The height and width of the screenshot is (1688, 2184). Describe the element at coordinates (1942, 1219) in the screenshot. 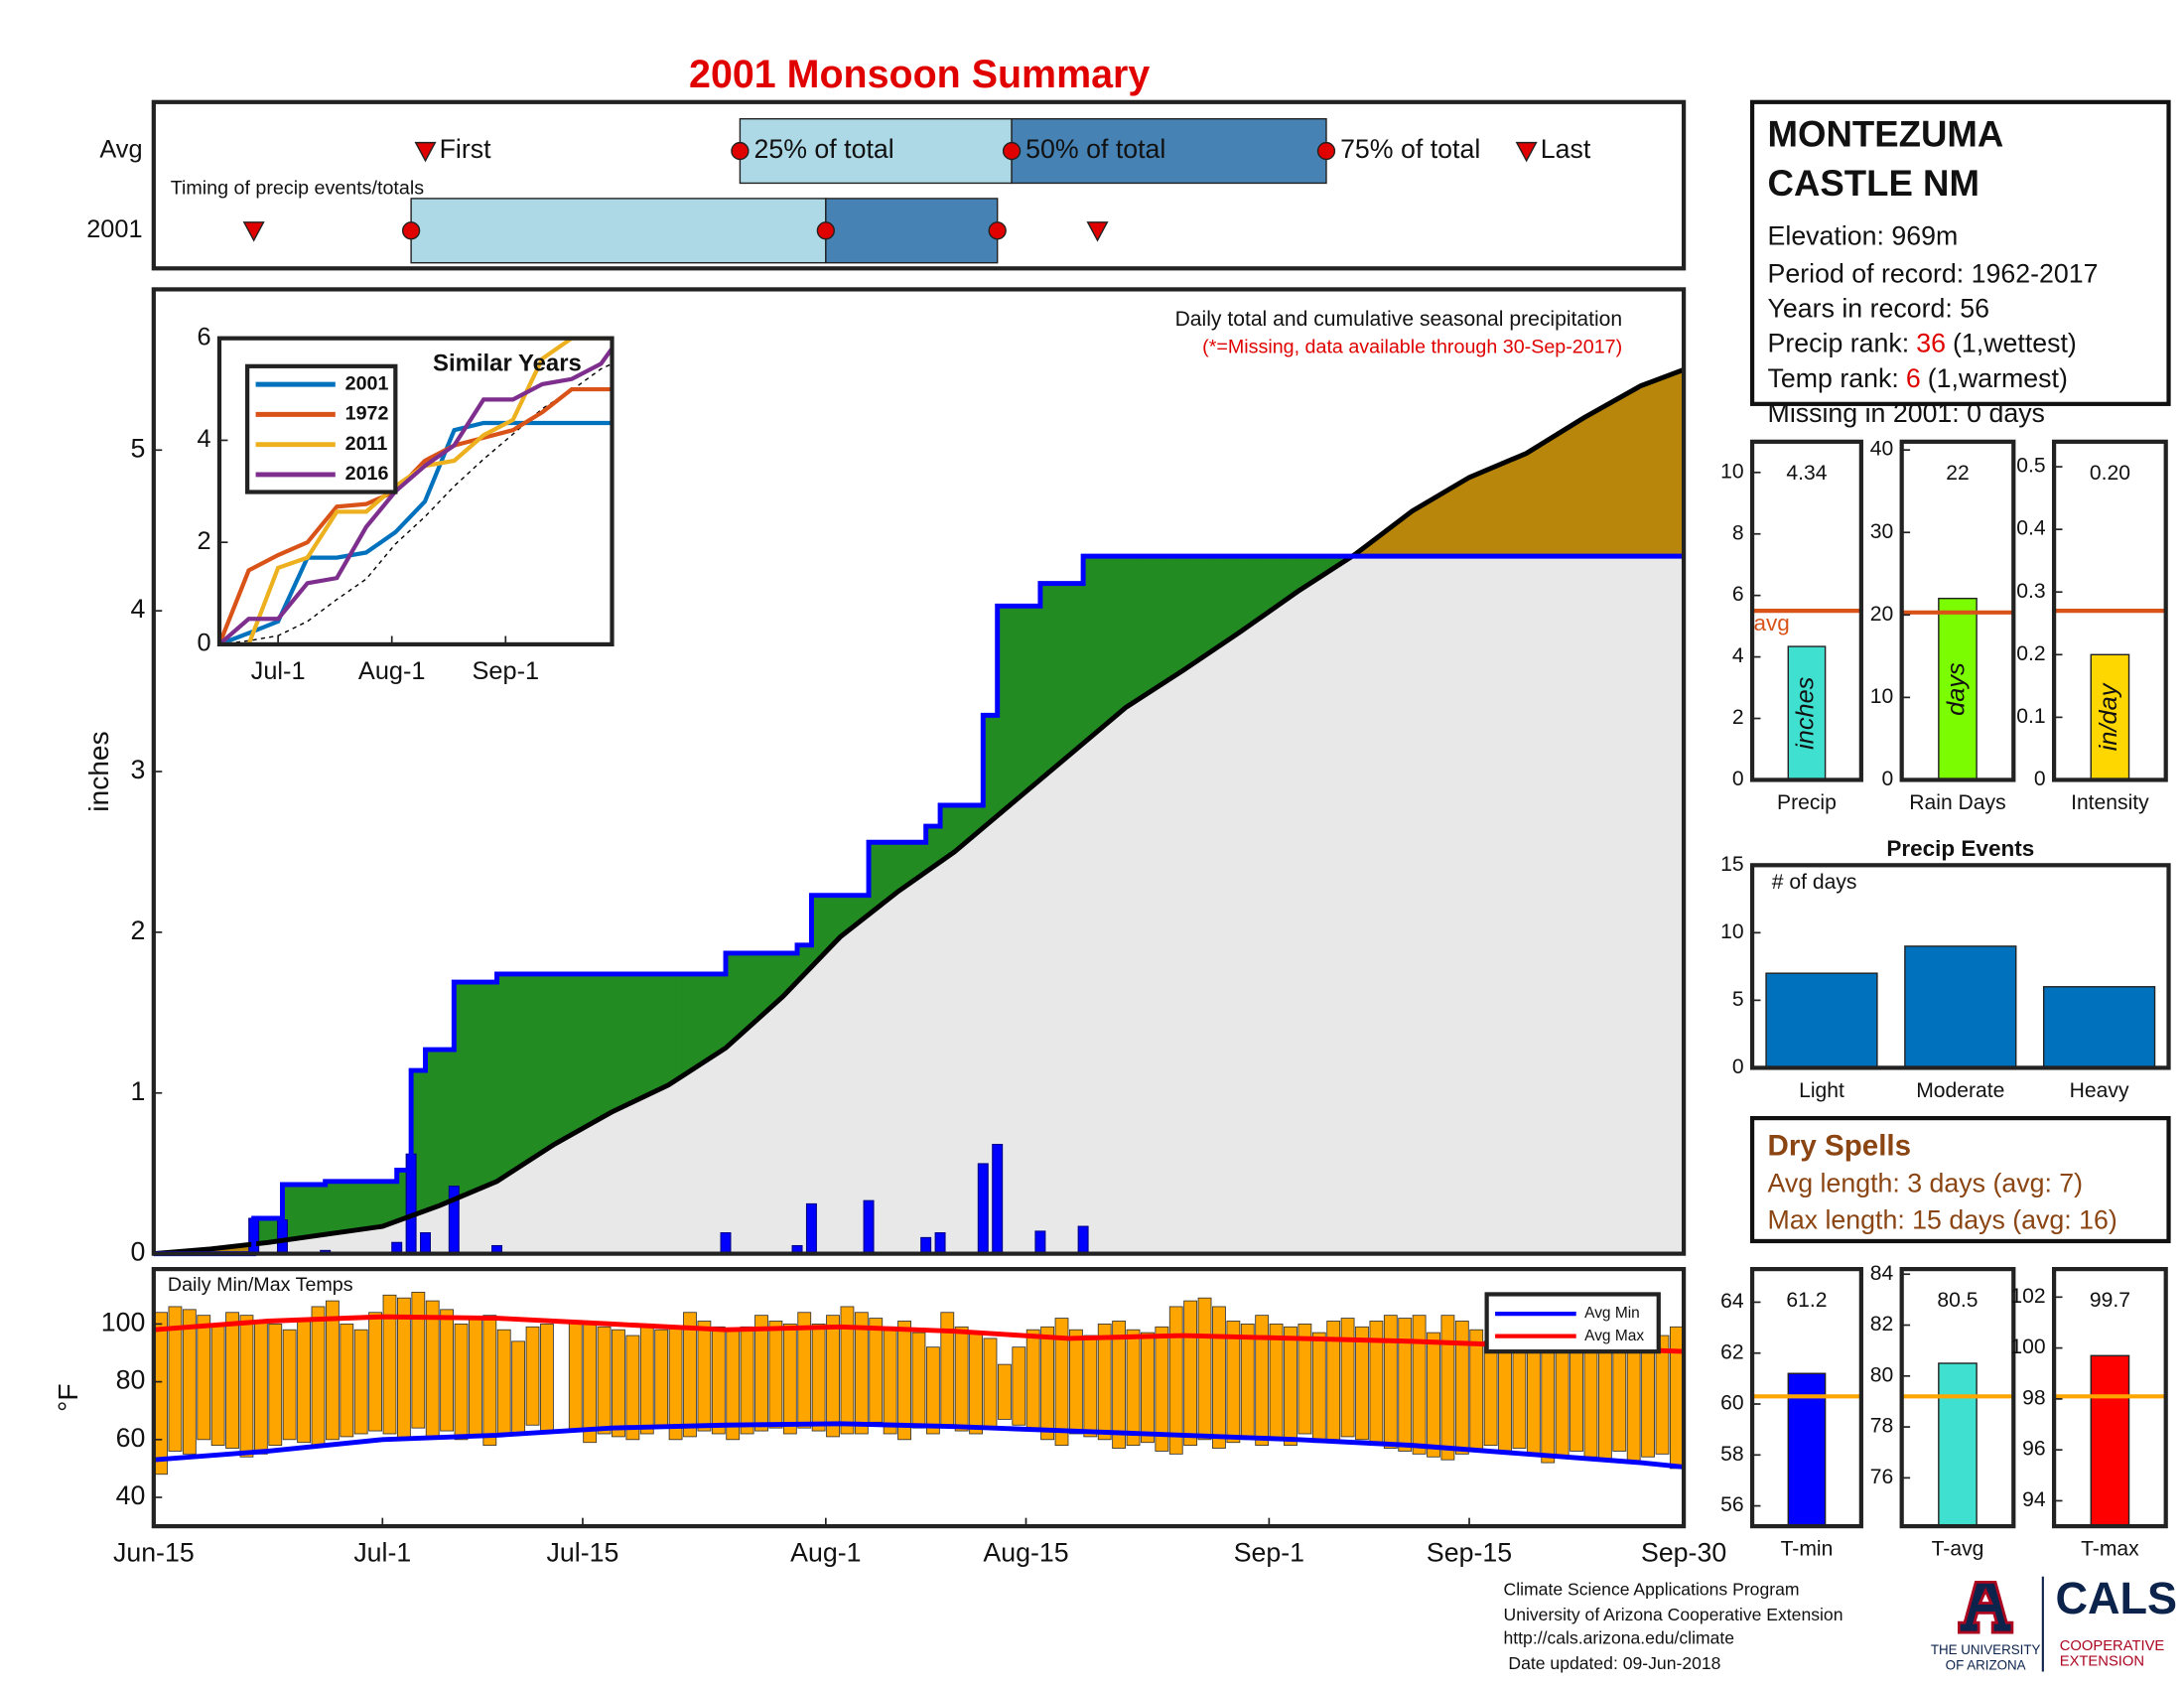

I see `dry-spells-line: Max length: 15 days (avg: 16)` at that location.